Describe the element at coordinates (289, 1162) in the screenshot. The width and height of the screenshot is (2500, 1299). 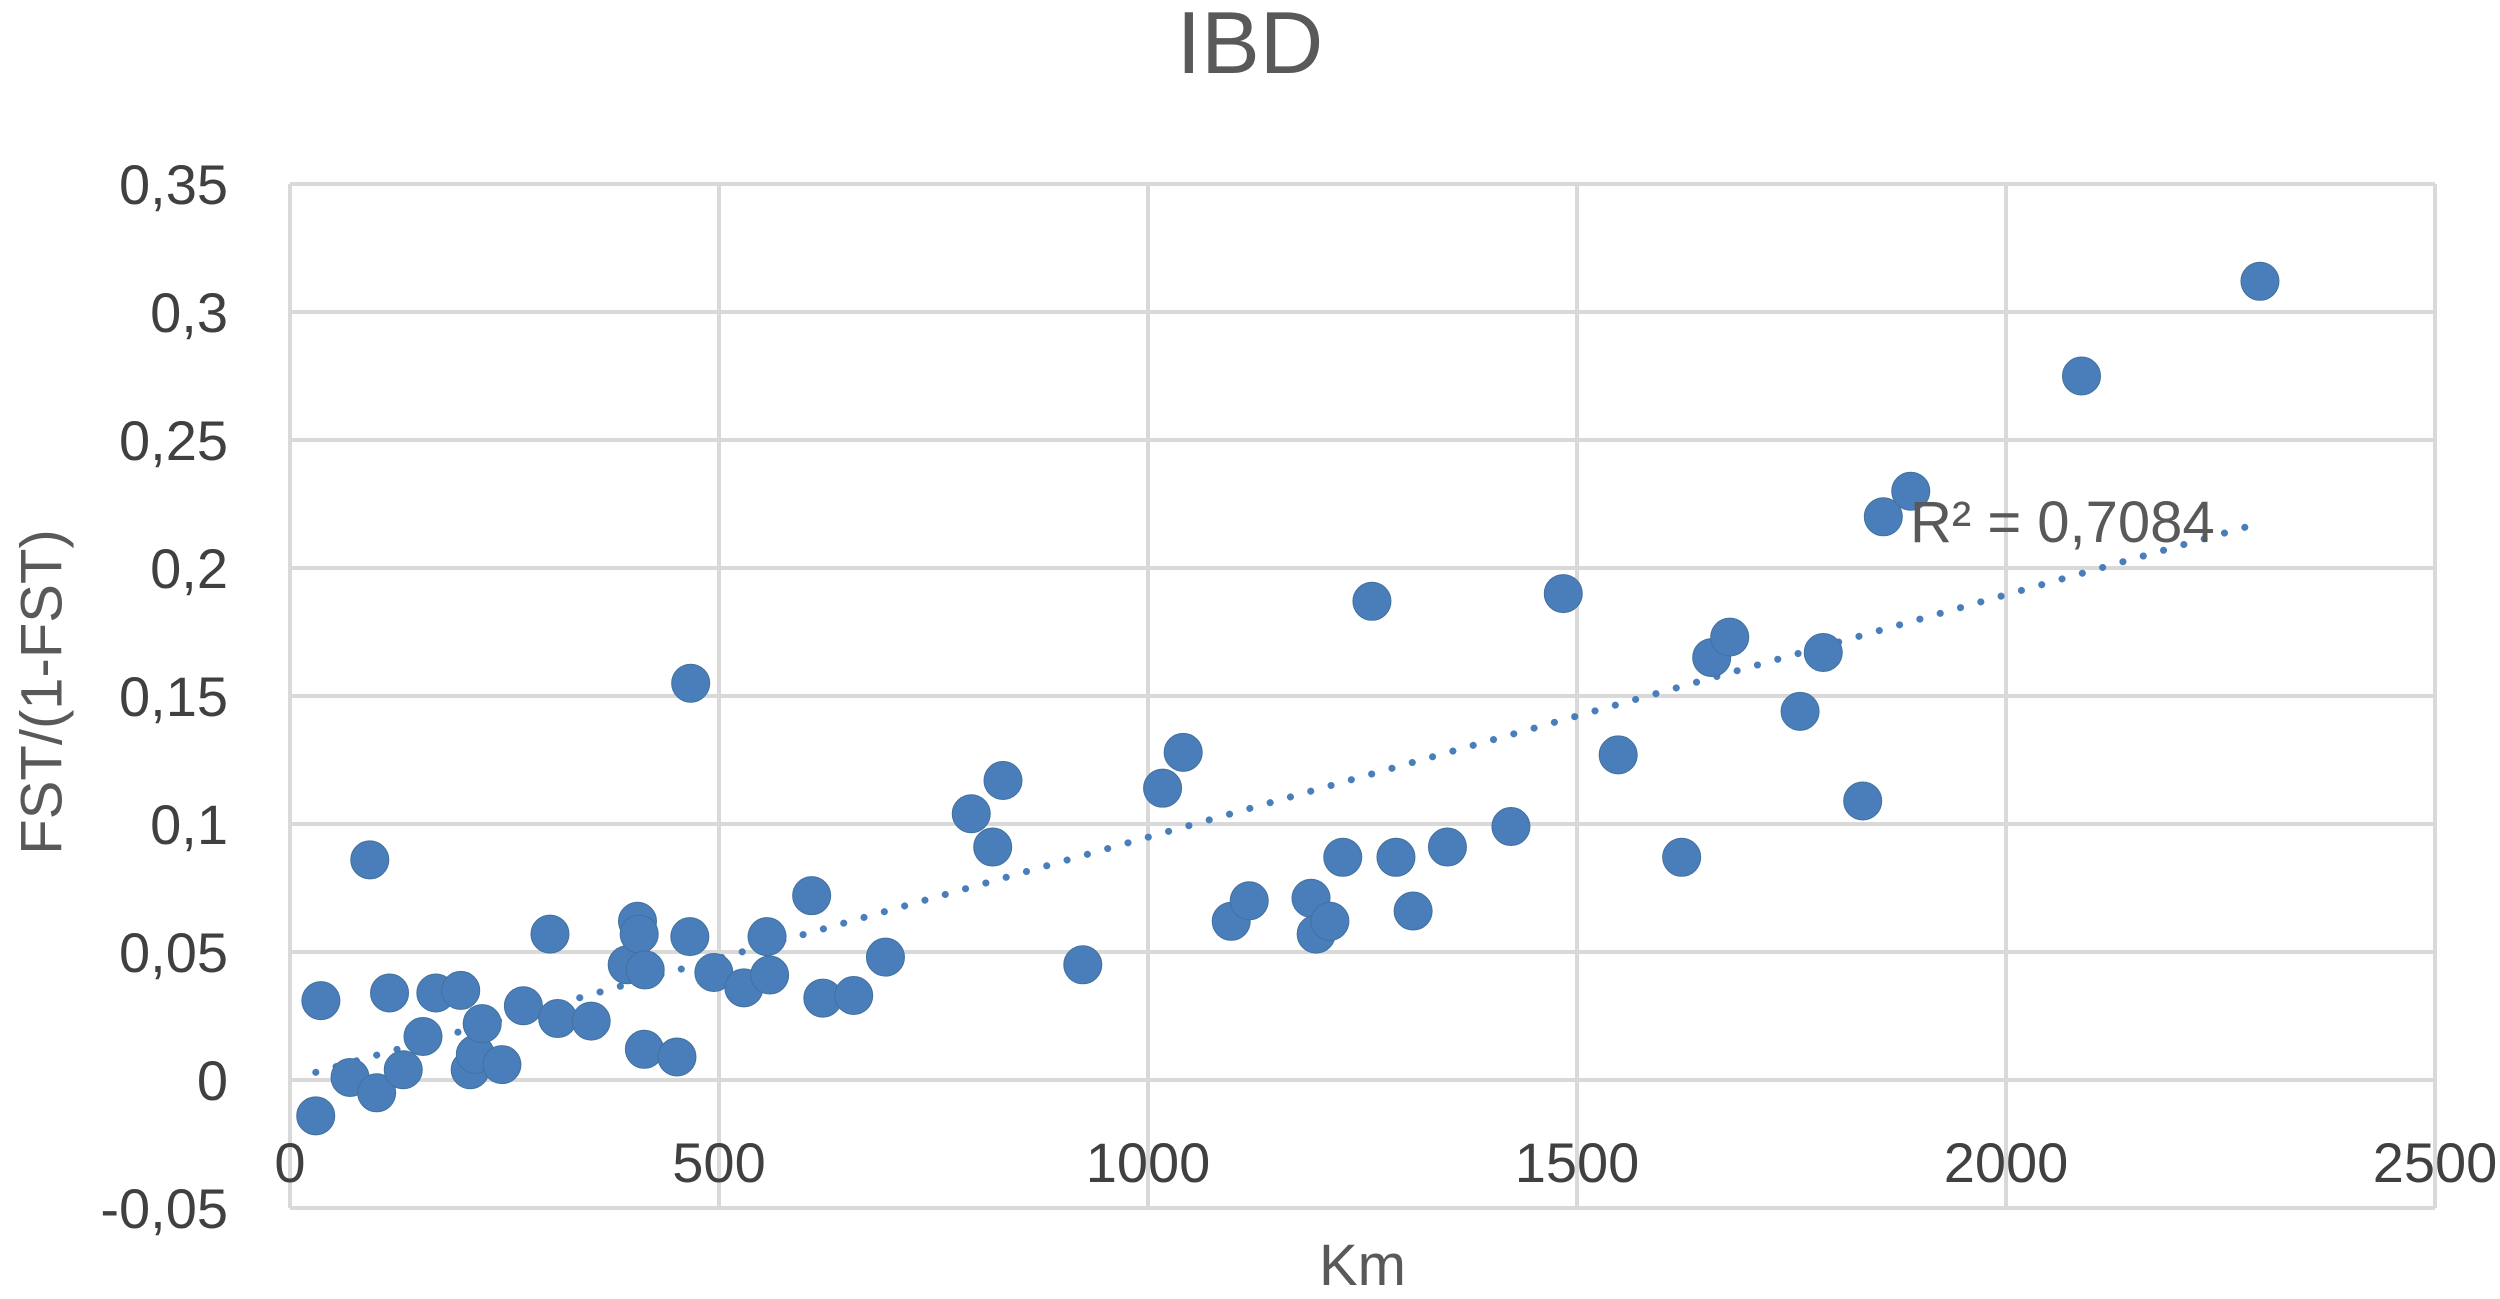
I see `x-tick-label: 0` at that location.